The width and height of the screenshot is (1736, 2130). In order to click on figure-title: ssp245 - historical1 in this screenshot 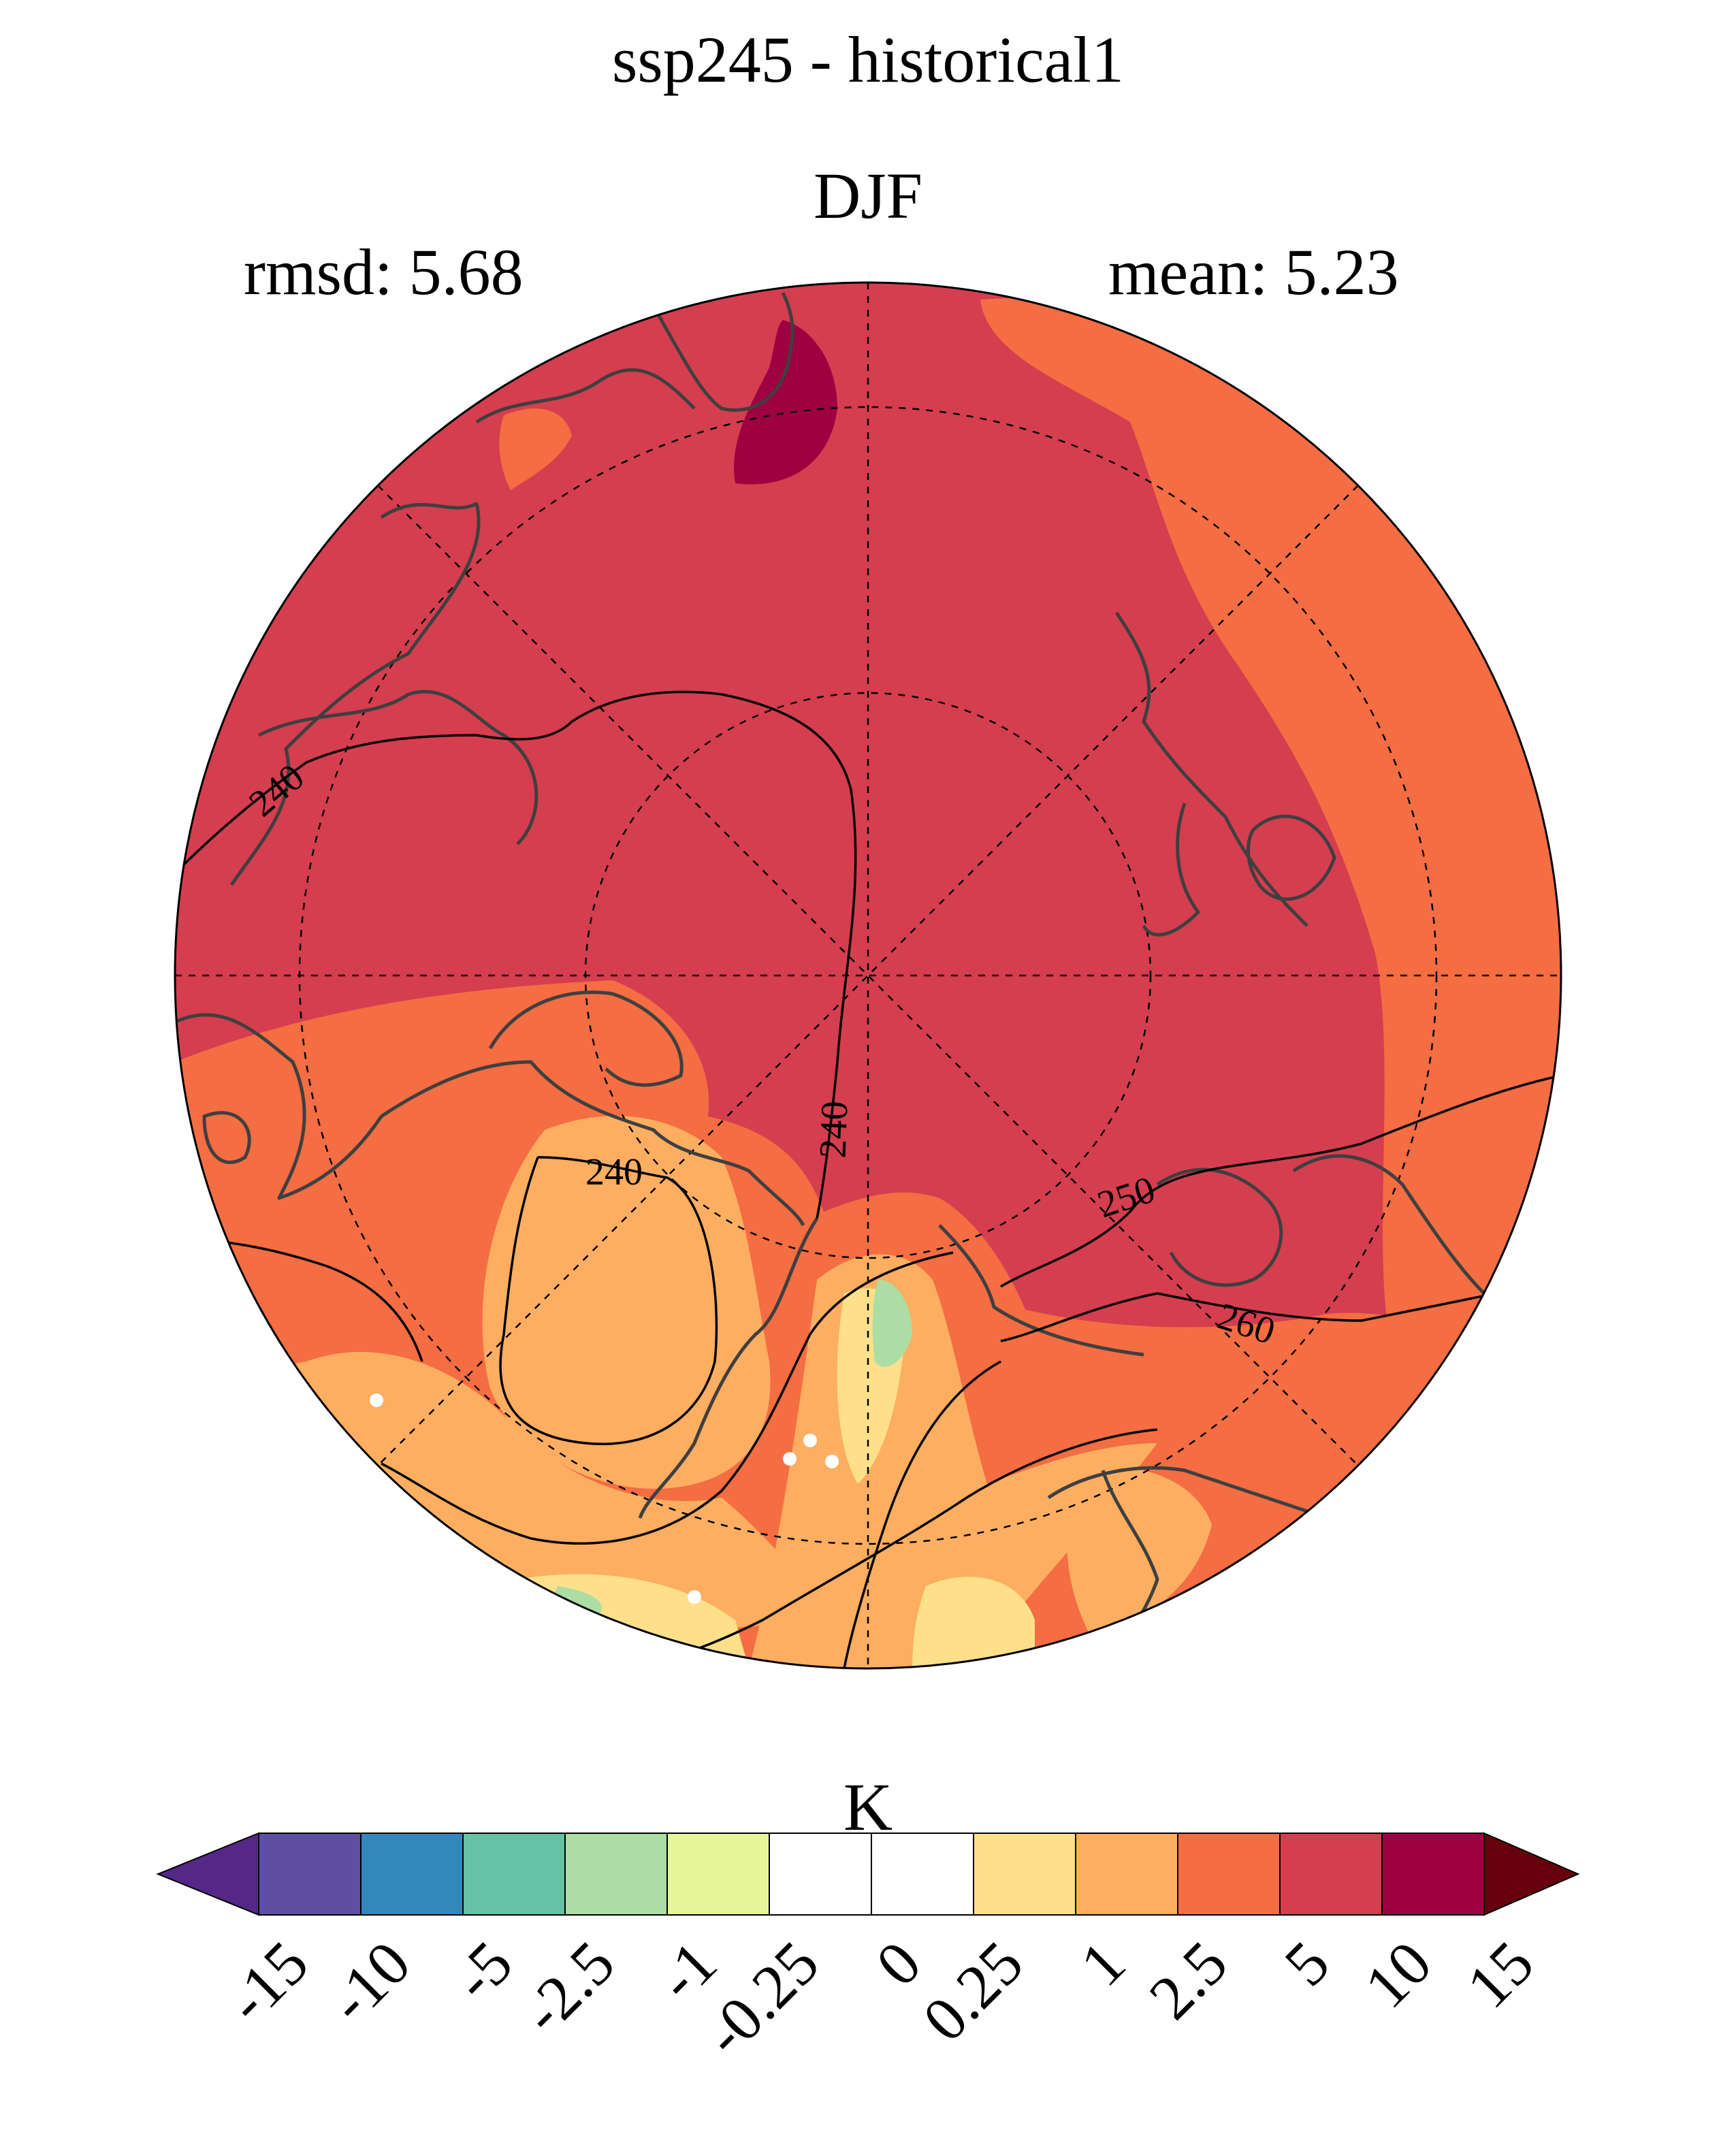, I will do `click(868, 59)`.